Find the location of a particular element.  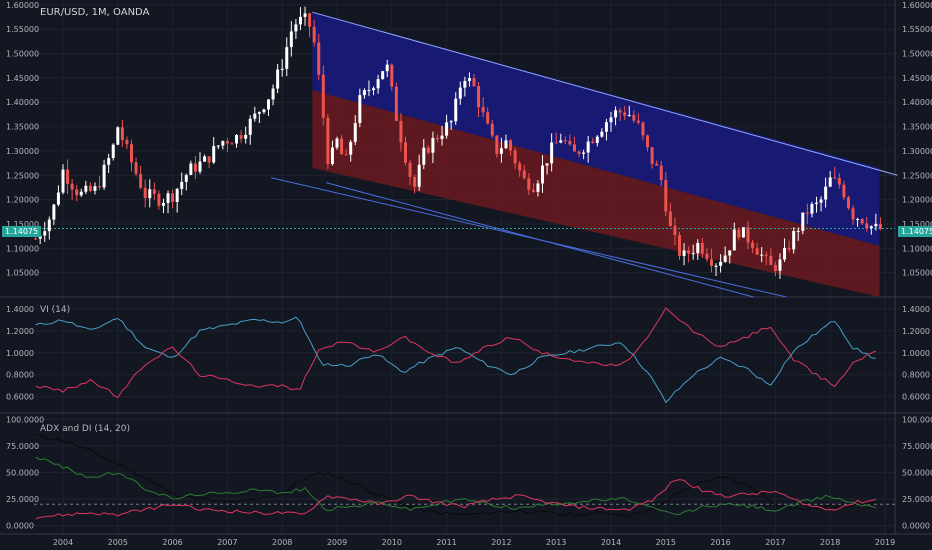

last-price-tag-right: 1.14075 is located at coordinates (915, 231).